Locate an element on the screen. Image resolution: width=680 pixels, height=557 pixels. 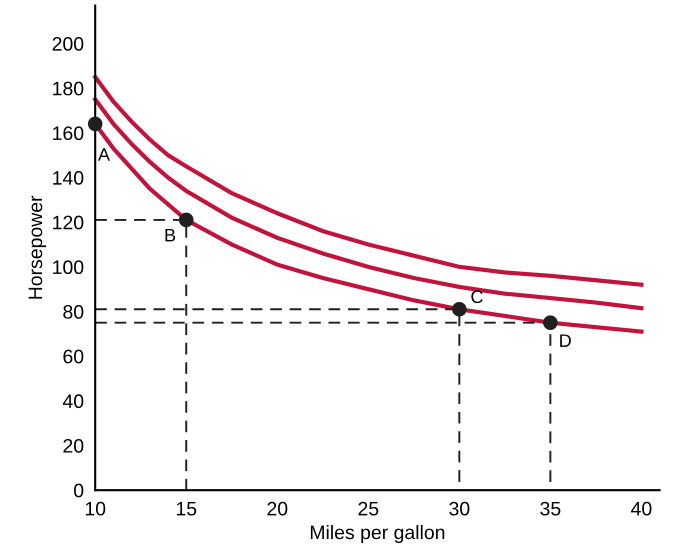
y-tick-label: 20 is located at coordinates (73, 445).